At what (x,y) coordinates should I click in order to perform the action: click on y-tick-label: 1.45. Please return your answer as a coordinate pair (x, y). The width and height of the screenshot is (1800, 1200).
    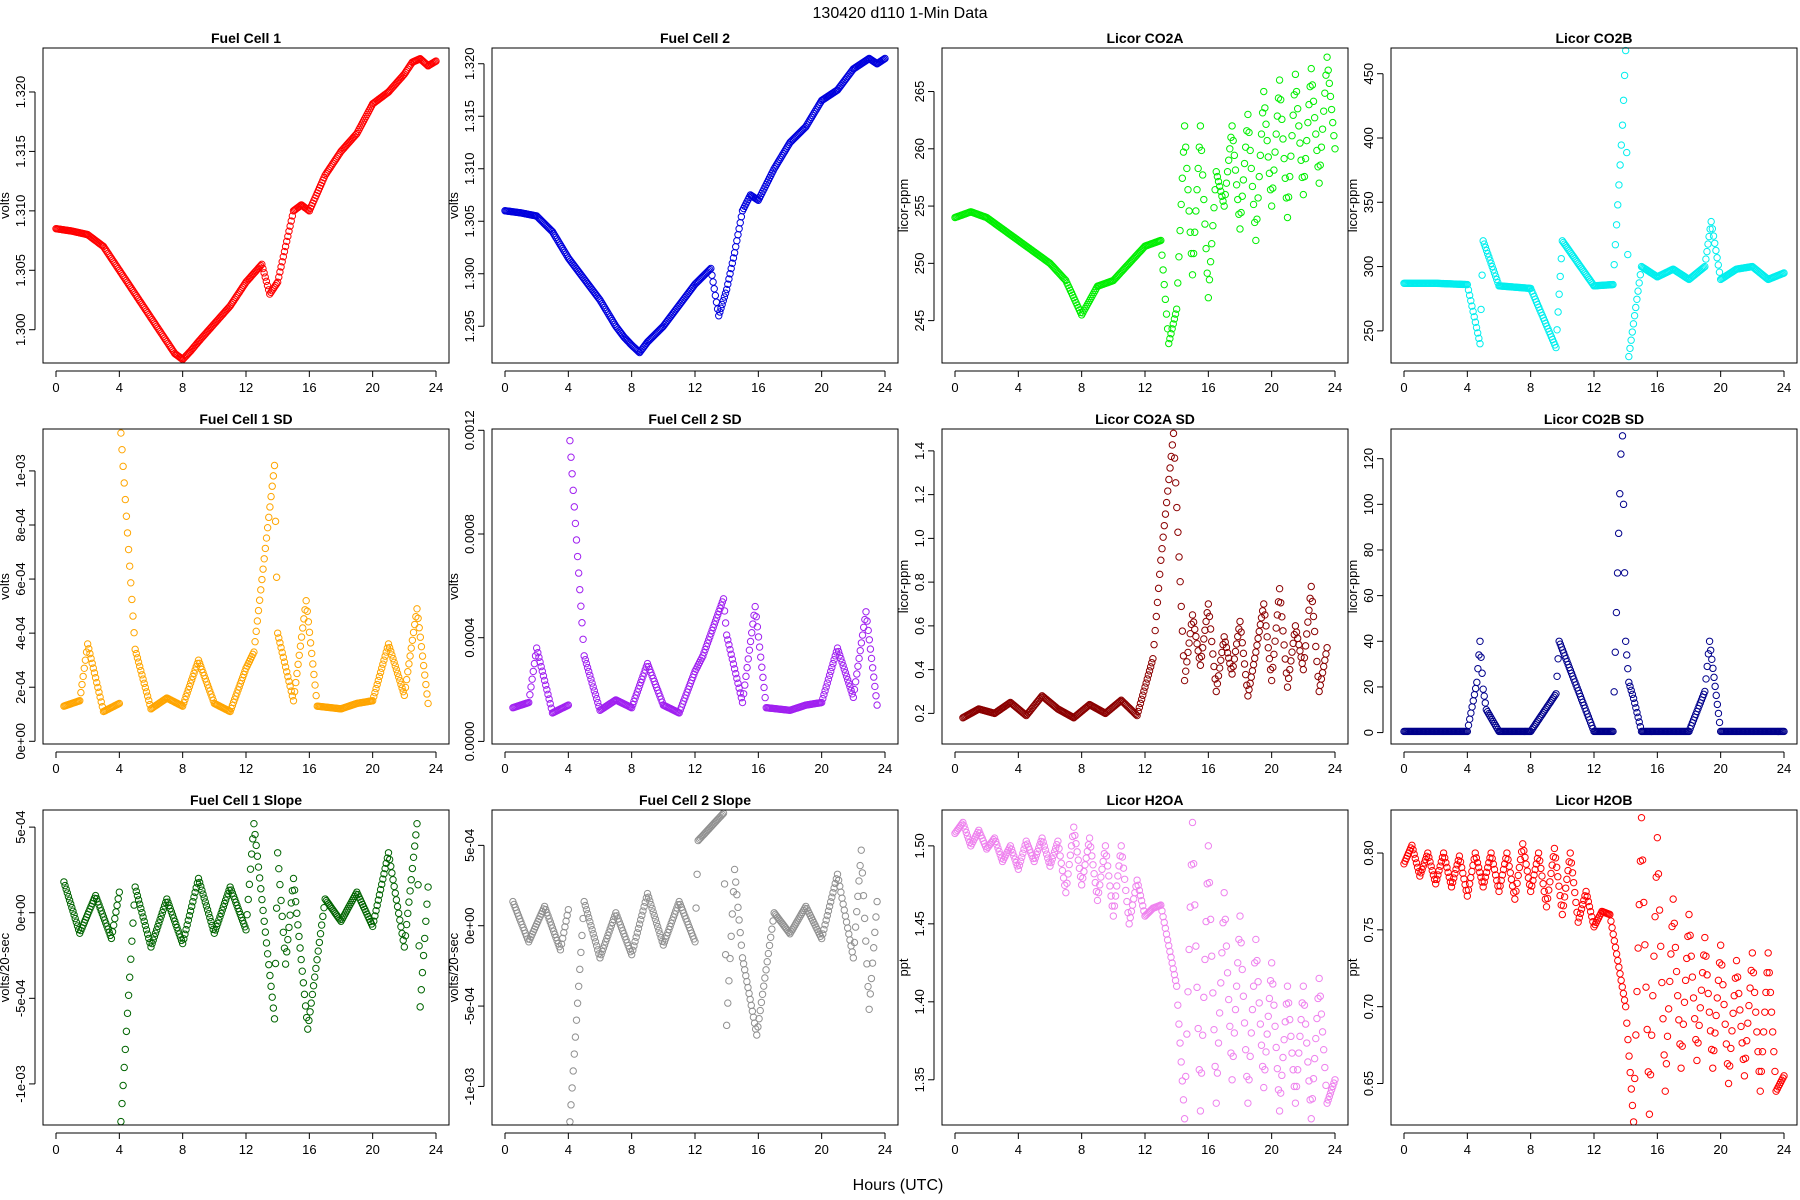
    Looking at the image, I should click on (919, 923).